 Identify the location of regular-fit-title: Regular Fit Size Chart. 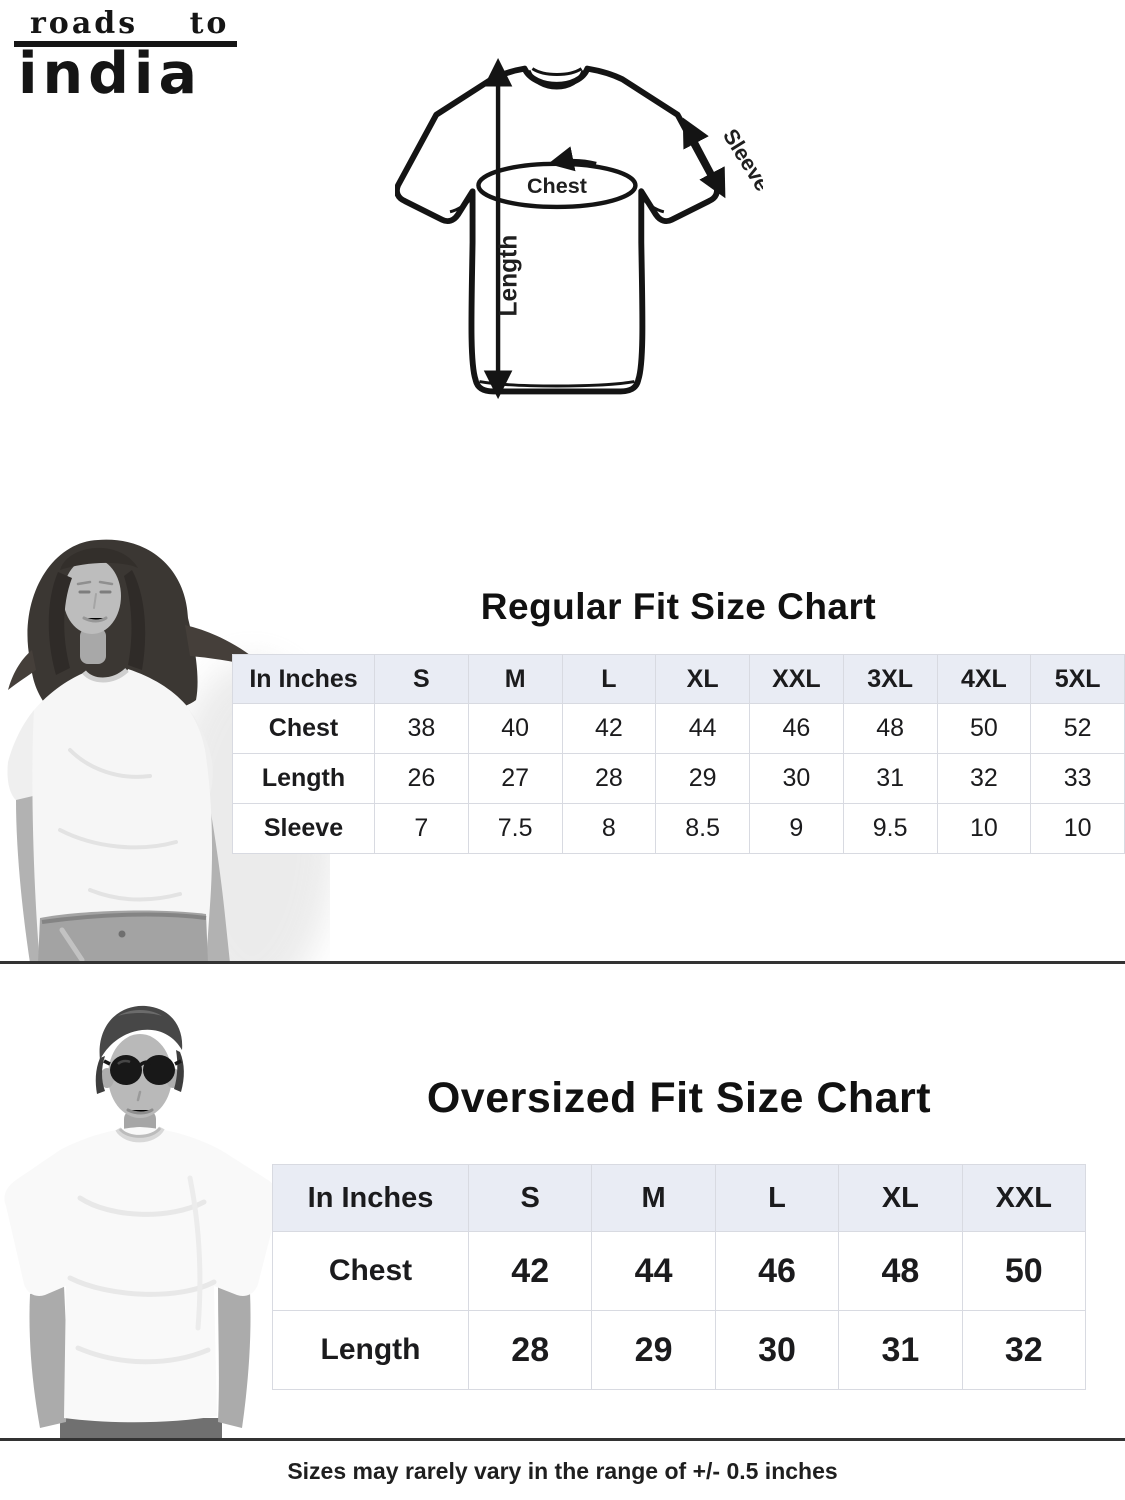
(678, 606).